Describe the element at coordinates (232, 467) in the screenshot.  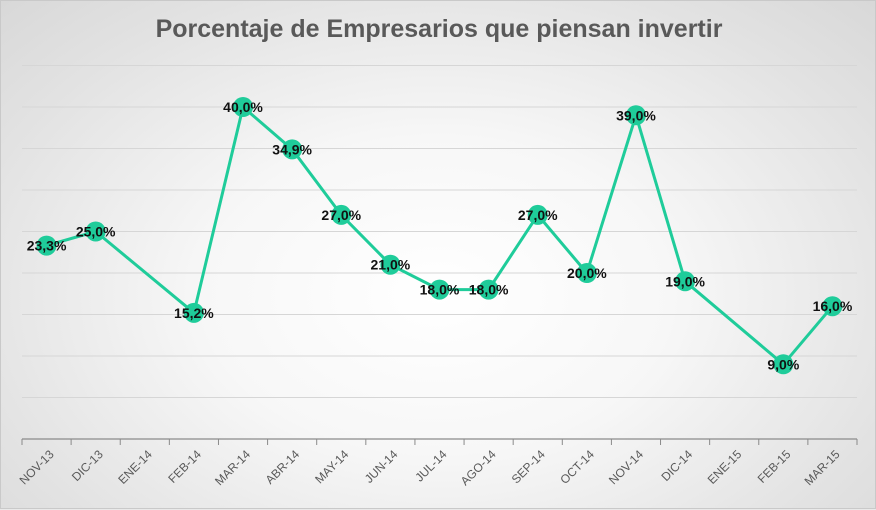
I see `x-tick-label: MAR-14` at that location.